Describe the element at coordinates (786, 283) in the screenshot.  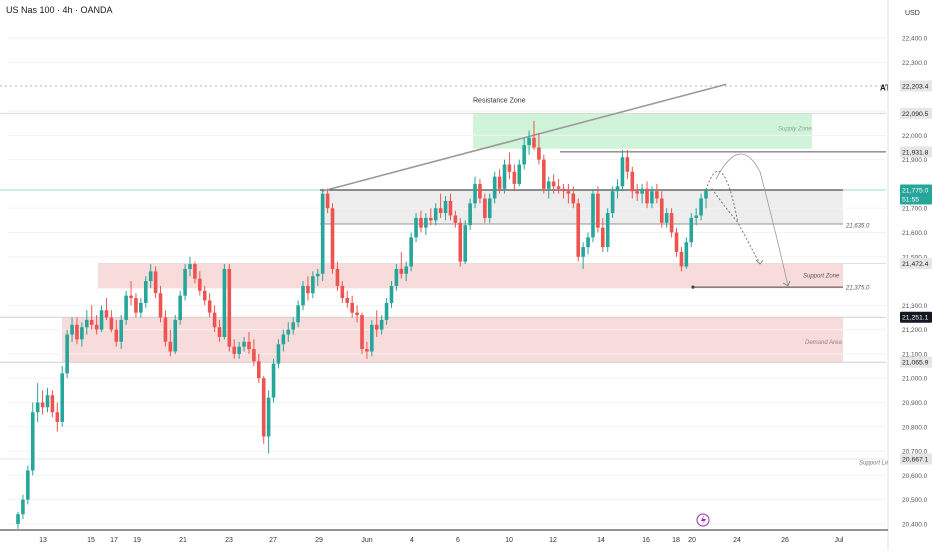
I see `forecast-arrowhead` at that location.